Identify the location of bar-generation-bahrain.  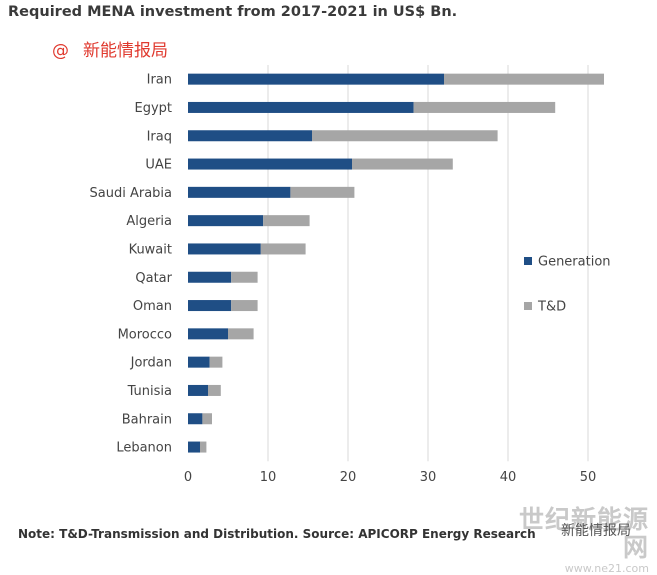
(195, 419).